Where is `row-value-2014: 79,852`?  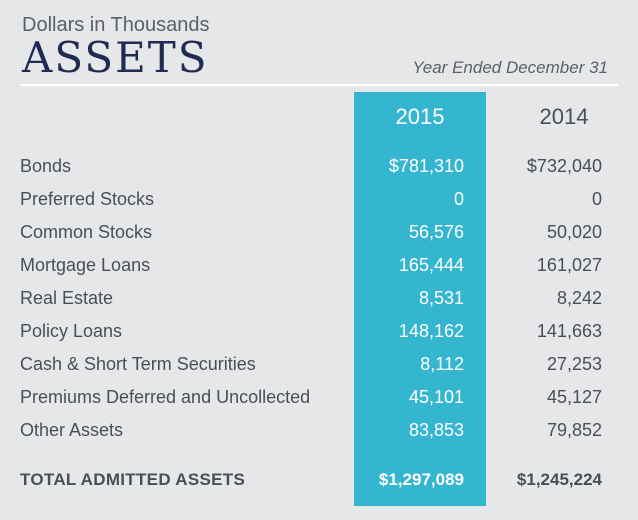 row-value-2014: 79,852 is located at coordinates (574, 430).